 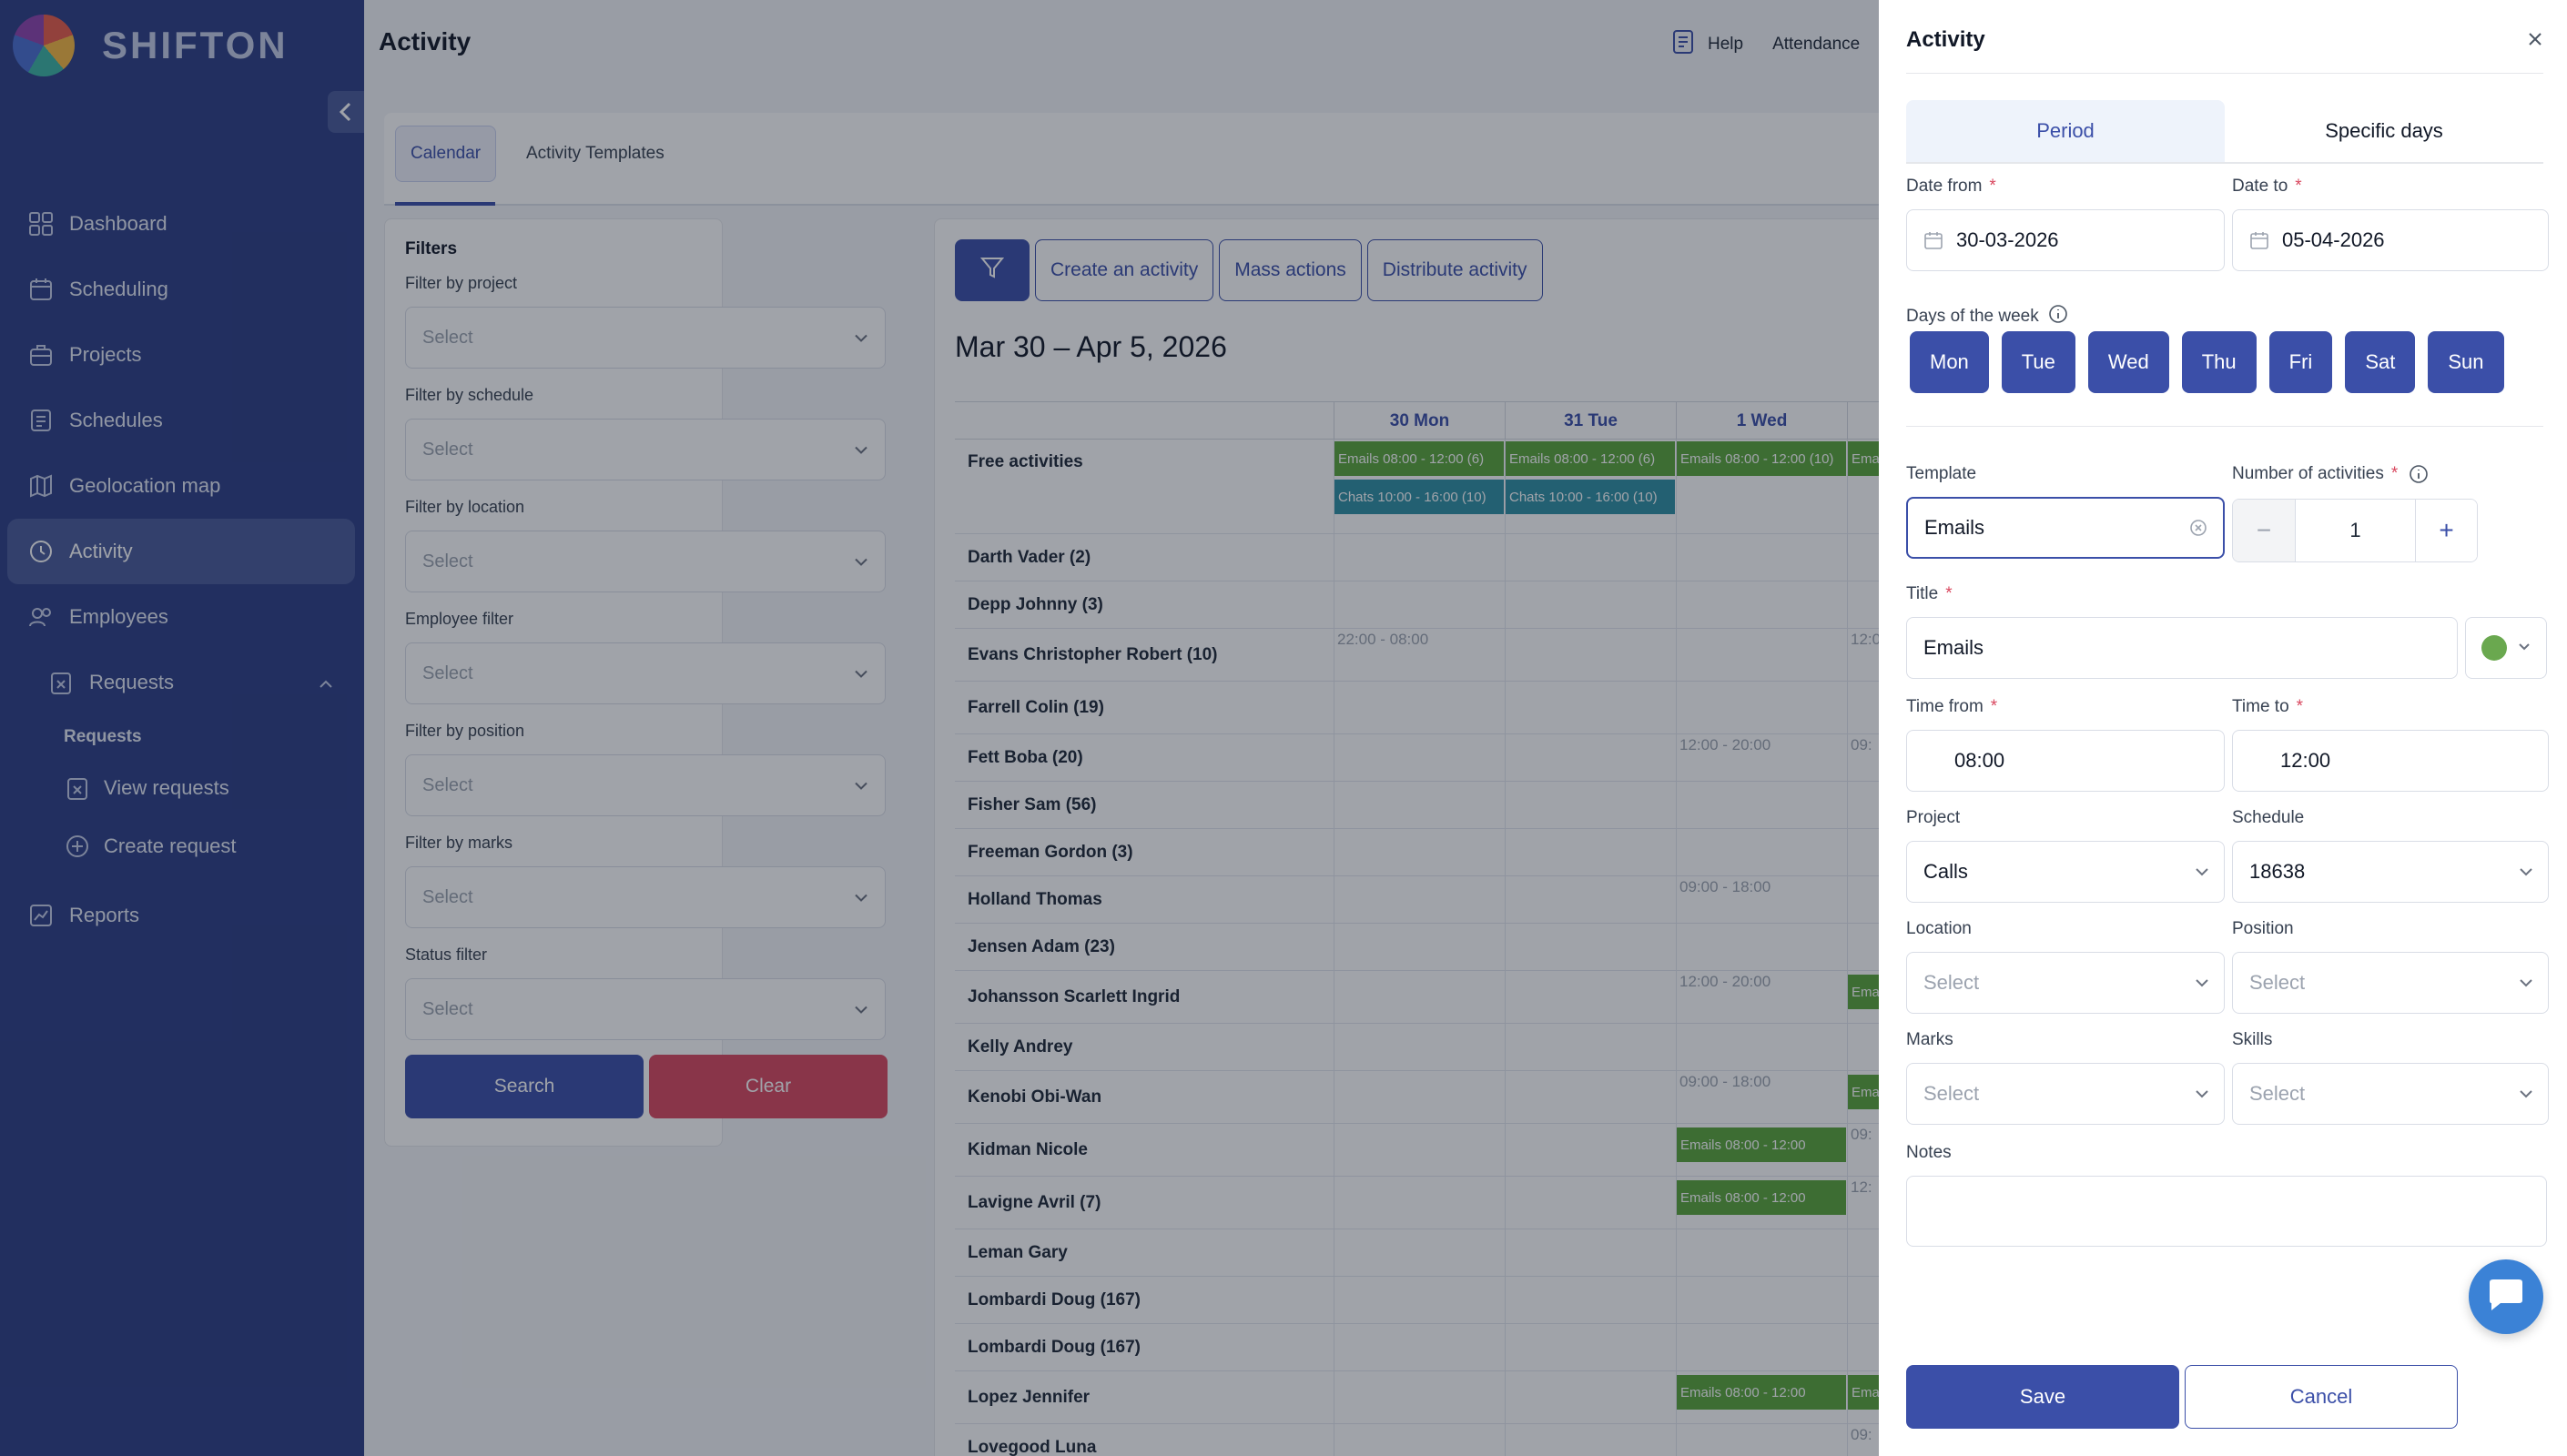 What do you see at coordinates (1290, 270) in the screenshot?
I see `mass-actions-button: Mass actions` at bounding box center [1290, 270].